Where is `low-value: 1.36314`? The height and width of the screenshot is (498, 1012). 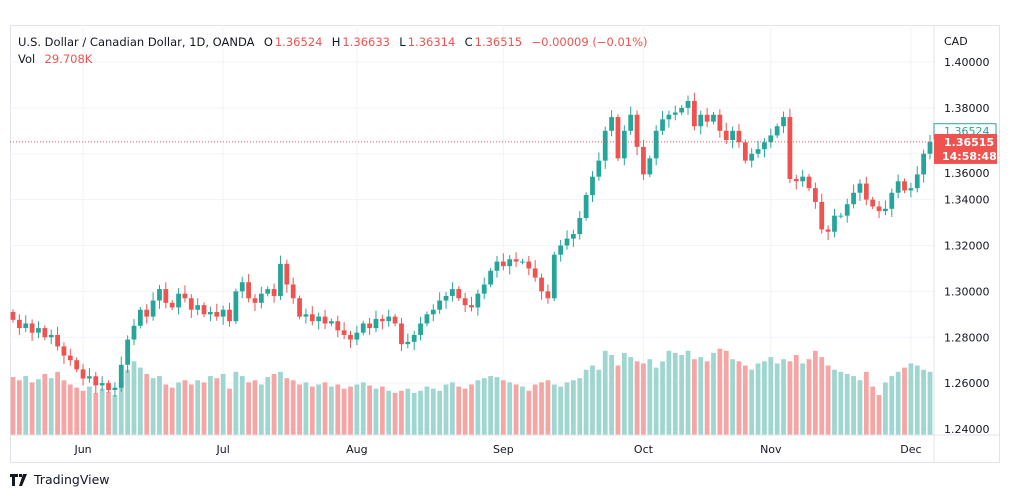 low-value: 1.36314 is located at coordinates (431, 42).